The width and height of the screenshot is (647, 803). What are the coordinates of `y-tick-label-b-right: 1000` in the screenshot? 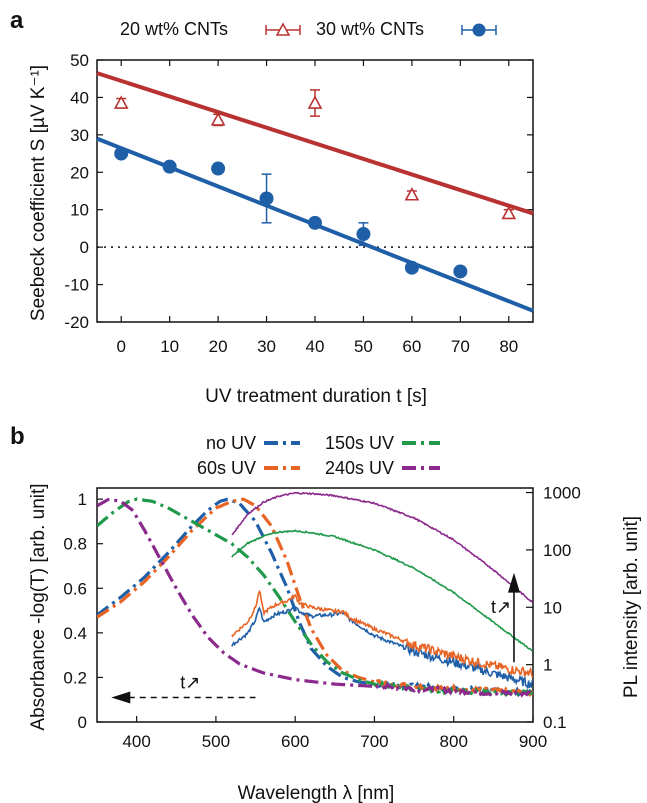 It's located at (562, 493).